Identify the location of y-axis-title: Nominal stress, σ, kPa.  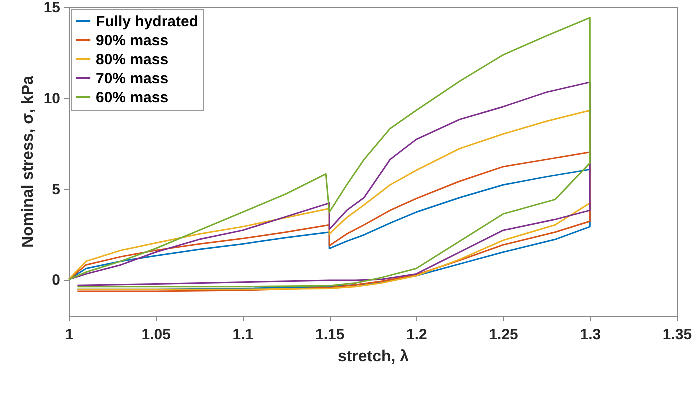
(28, 162).